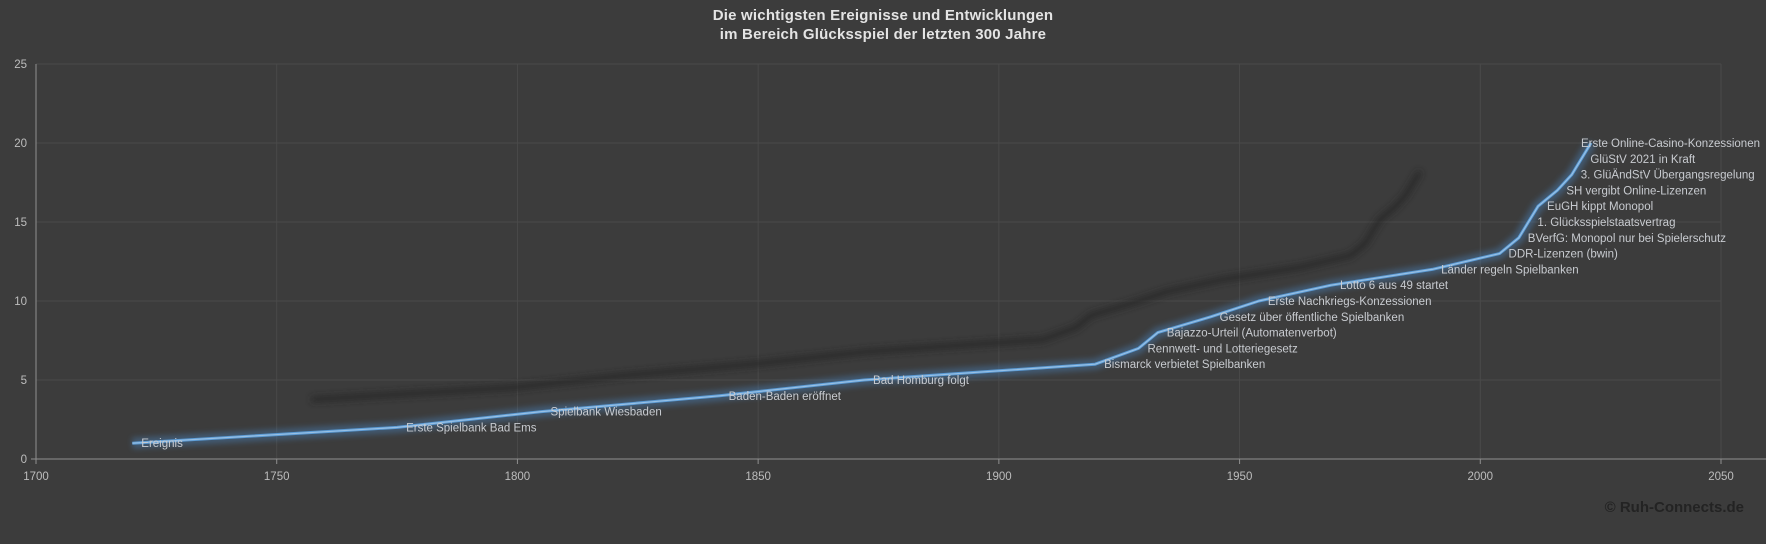 This screenshot has width=1766, height=544. Describe the element at coordinates (1240, 477) in the screenshot. I see `x-tick-label: 1950` at that location.